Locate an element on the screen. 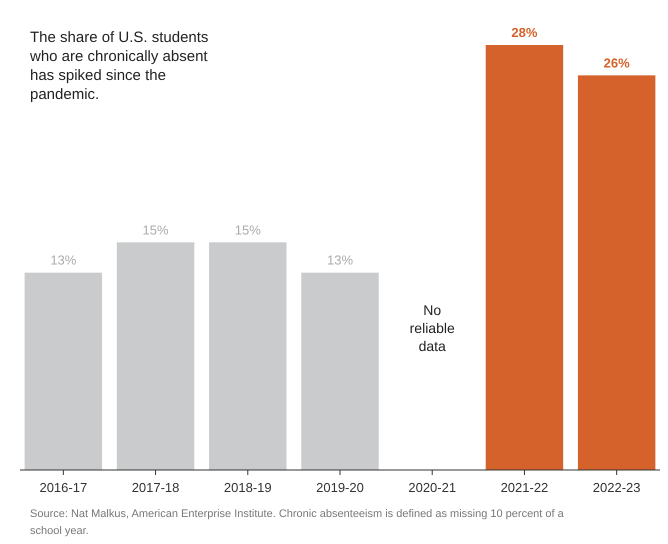  data-label: 26% is located at coordinates (617, 62).